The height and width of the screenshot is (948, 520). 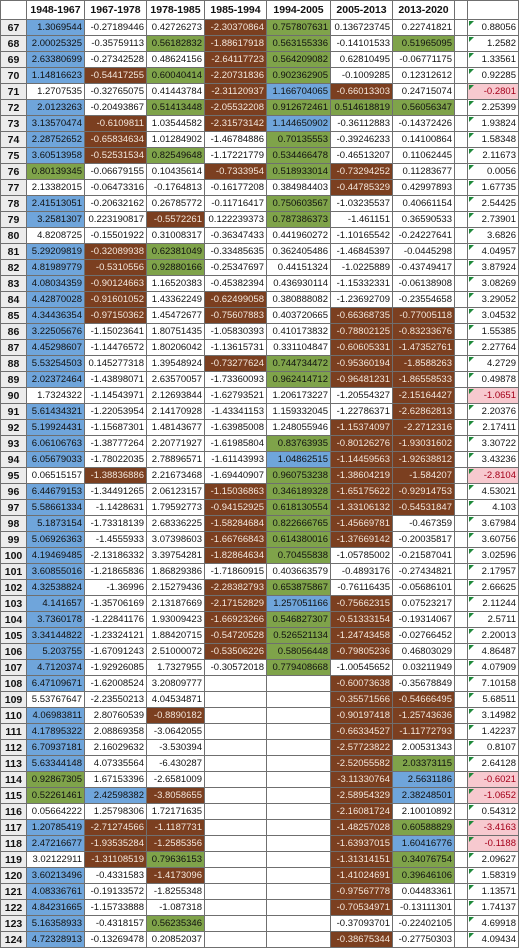 I want to click on data-cell: -0.39246233, so click(x=361, y=139).